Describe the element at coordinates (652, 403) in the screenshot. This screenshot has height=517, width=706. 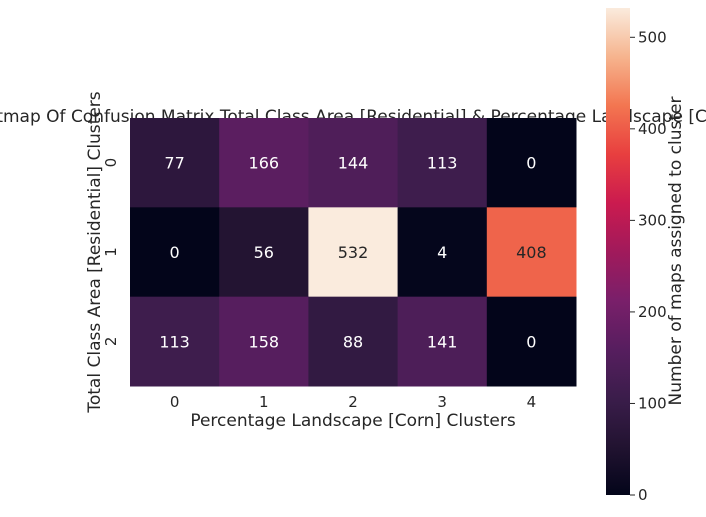
I see `colorbar-tick-label: 100` at that location.